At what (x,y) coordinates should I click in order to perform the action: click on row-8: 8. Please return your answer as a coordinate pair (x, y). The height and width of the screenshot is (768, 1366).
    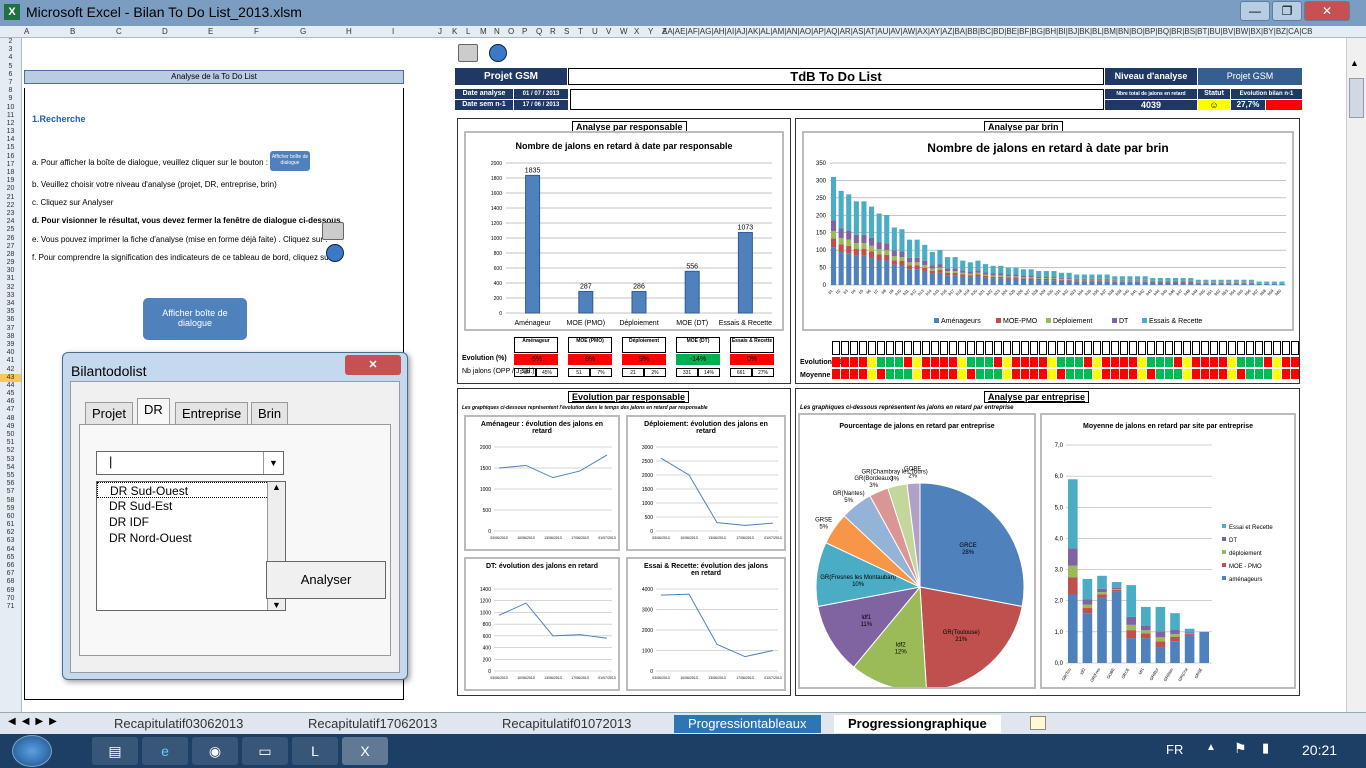
    Looking at the image, I should click on (10, 91).